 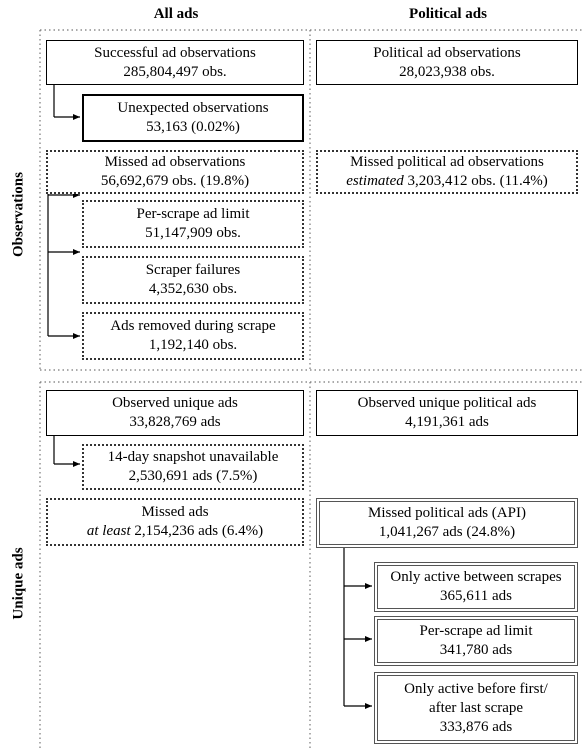 What do you see at coordinates (193, 127) in the screenshot?
I see `unexpected-value: 53,163 (0.02%)` at bounding box center [193, 127].